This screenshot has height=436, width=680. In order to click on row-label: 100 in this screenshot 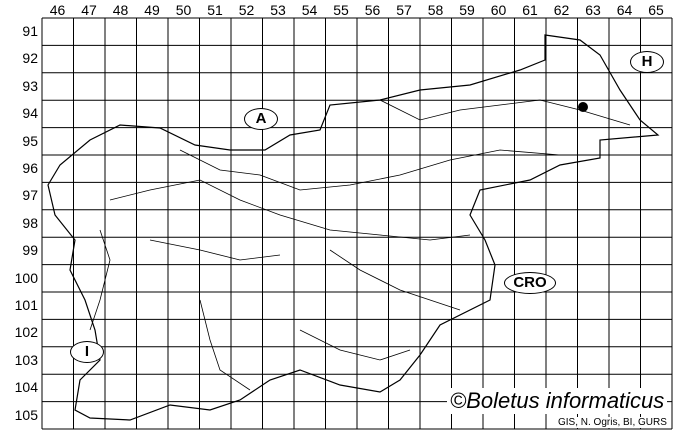, I will do `click(26, 277)`.